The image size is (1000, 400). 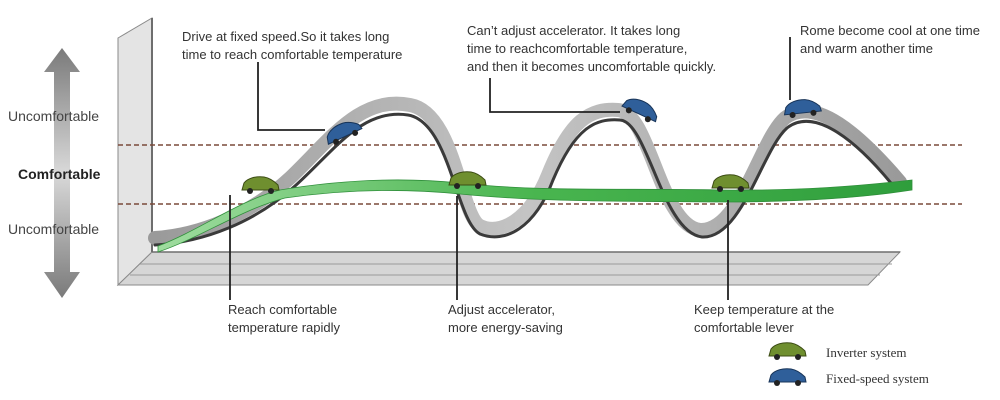 What do you see at coordinates (577, 48) in the screenshot?
I see `accelerator-note-line2: time to reachcomfortable temperature,` at bounding box center [577, 48].